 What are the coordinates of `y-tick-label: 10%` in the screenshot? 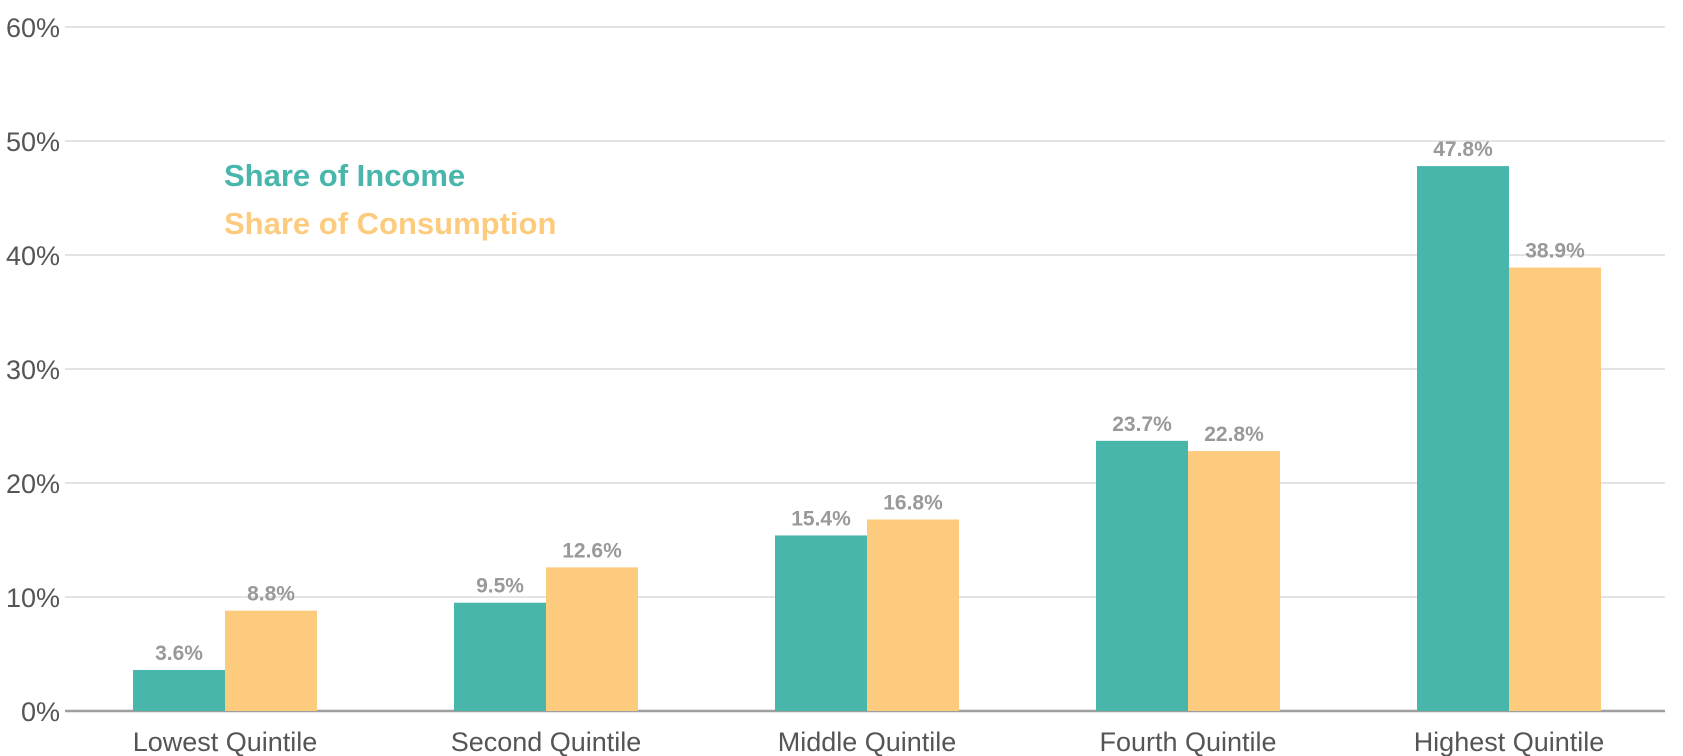 It's located at (33, 598).